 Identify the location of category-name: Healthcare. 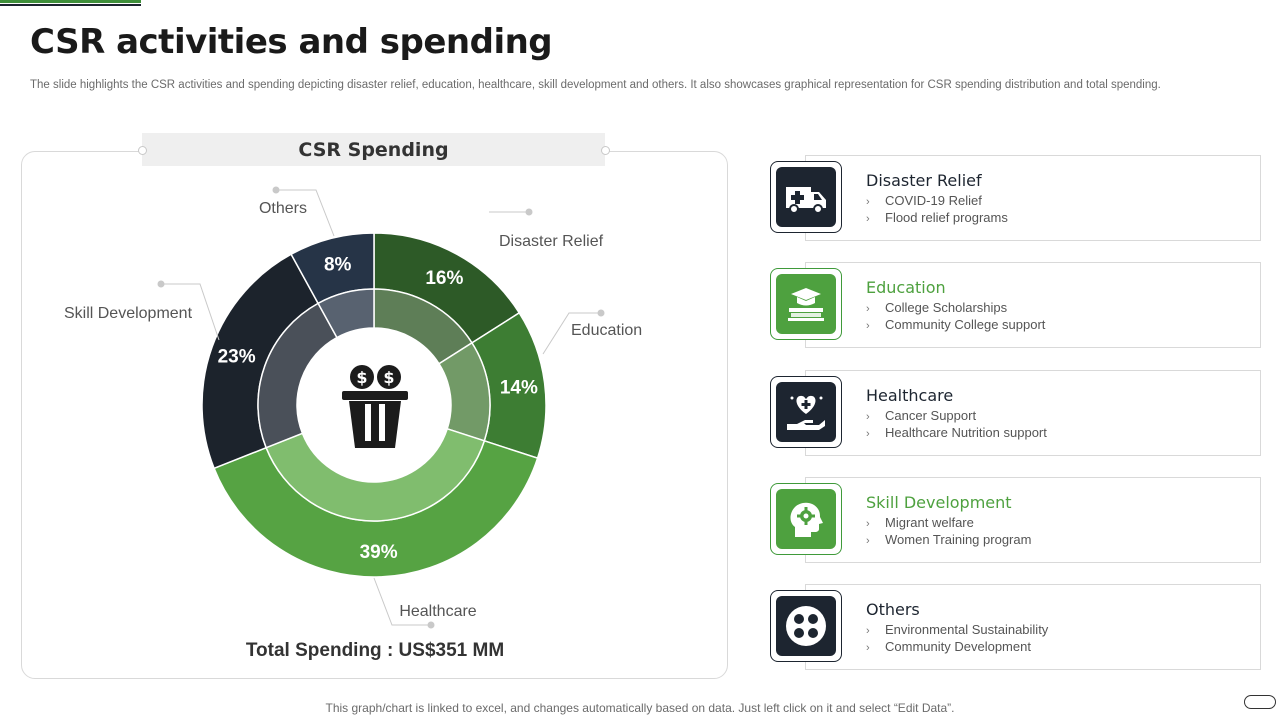
(910, 395).